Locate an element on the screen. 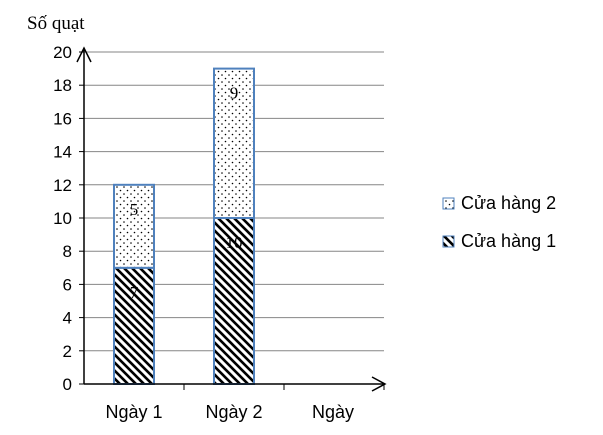 This screenshot has width=603, height=435. legend: Cửa hàng 2 Cửa hàng 1 is located at coordinates (499, 222).